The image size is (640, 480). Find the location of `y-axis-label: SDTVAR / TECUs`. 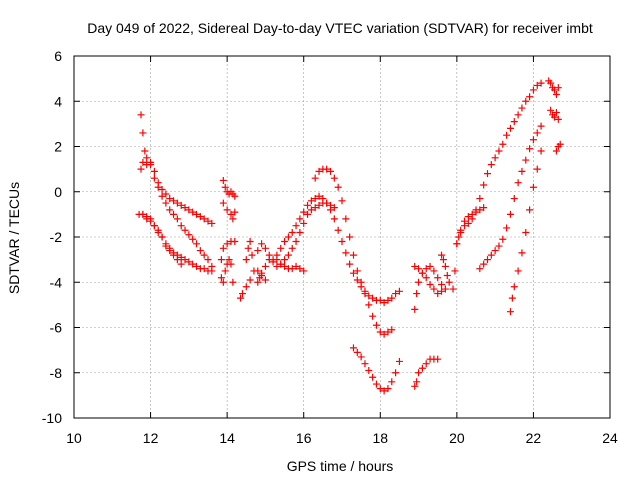

y-axis-label: SDTVAR / TECUs is located at coordinates (14, 238).